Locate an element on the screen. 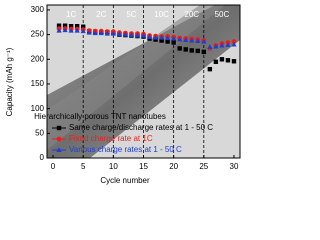 This screenshot has width=320, height=240. y-tick-label: 200 is located at coordinates (38, 58).